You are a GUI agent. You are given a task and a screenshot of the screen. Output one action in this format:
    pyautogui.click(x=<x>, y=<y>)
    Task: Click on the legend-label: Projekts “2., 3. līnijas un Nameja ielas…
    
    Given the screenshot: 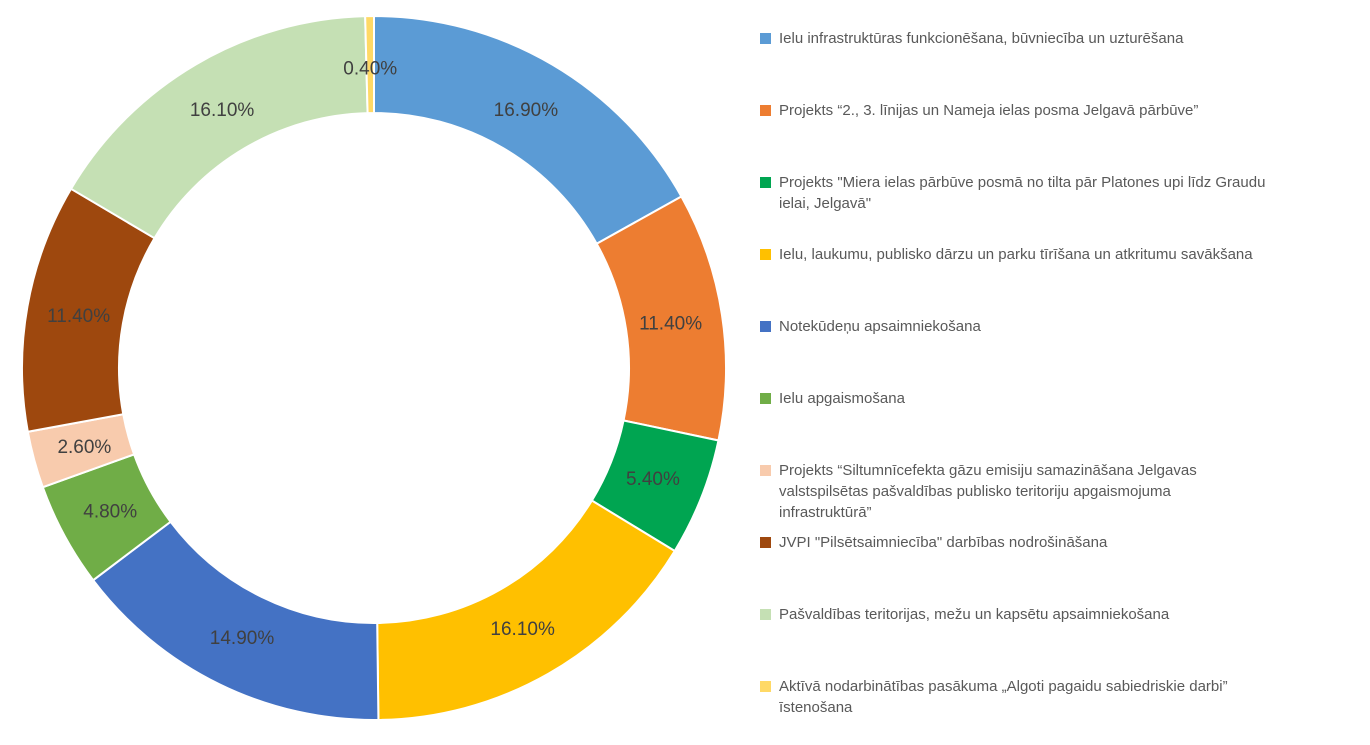 What is the action you would take?
    pyautogui.click(x=989, y=110)
    